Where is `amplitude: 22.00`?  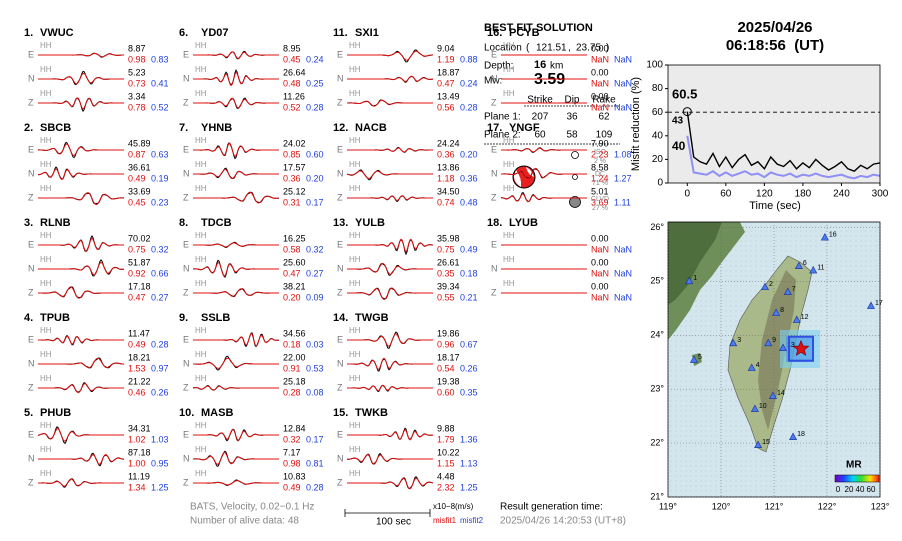
amplitude: 22.00 is located at coordinates (294, 357).